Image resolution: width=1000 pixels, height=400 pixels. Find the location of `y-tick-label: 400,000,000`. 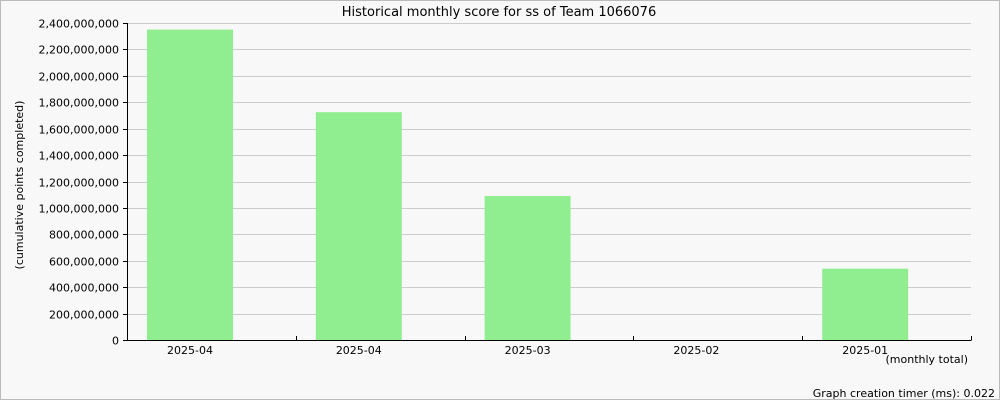

y-tick-label: 400,000,000 is located at coordinates (84, 288).